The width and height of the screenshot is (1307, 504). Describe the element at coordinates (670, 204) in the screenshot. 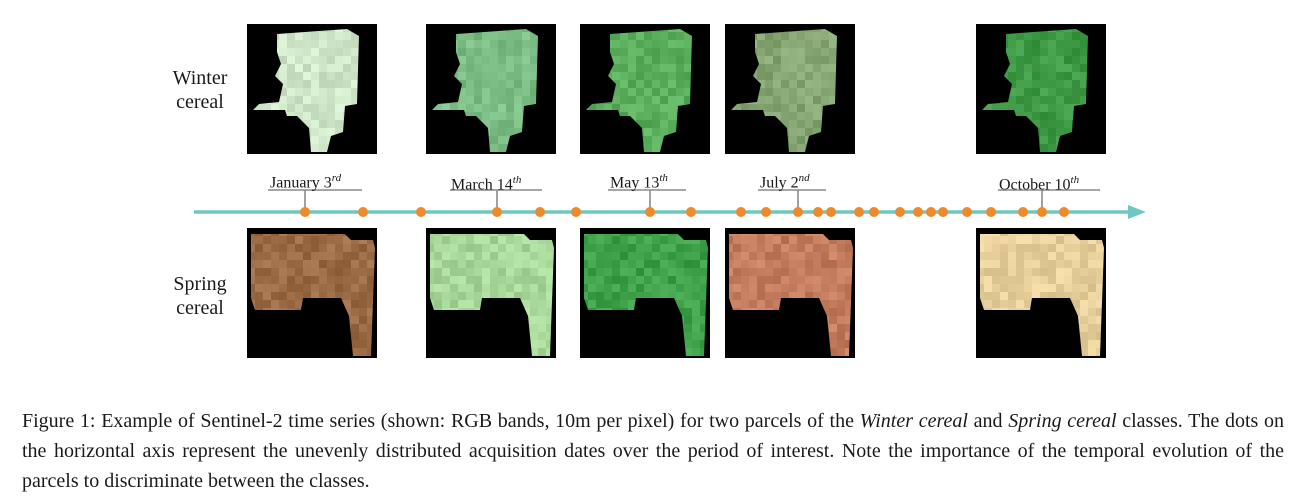

I see `acquisition-timeline` at that location.